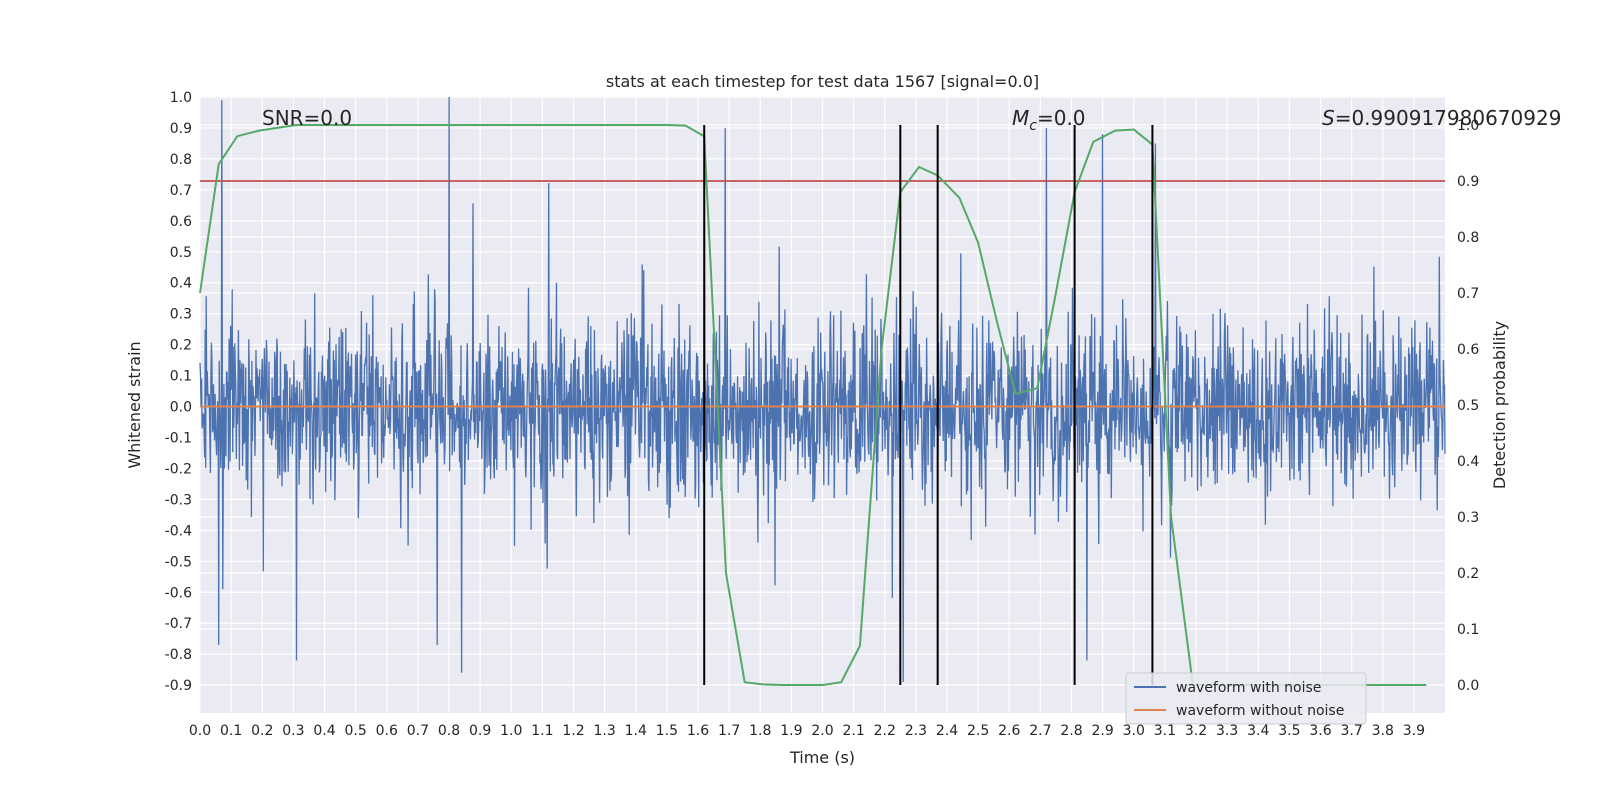 This screenshot has height=800, width=1600. What do you see at coordinates (573, 731) in the screenshot?
I see `x-tick-label: 1.2` at bounding box center [573, 731].